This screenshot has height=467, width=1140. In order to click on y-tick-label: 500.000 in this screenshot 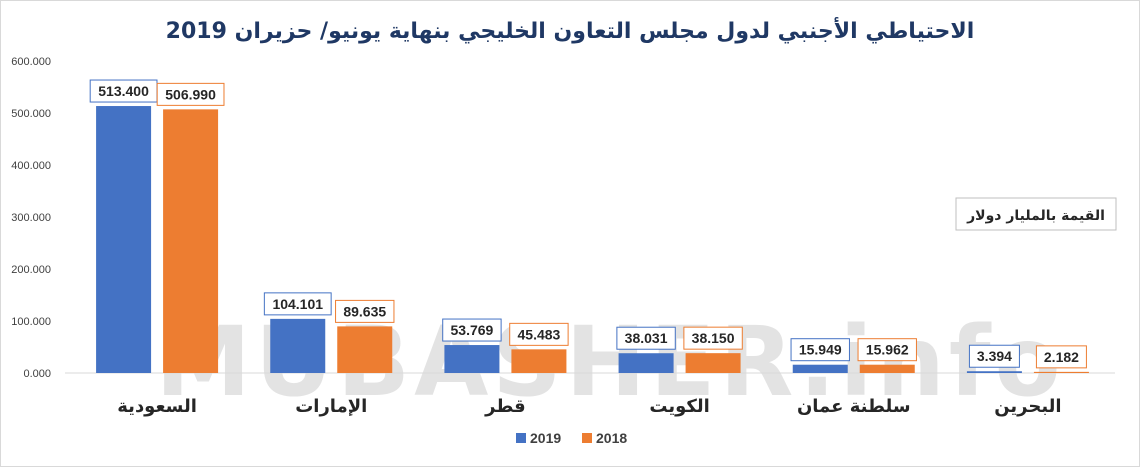, I will do `click(31, 114)`.